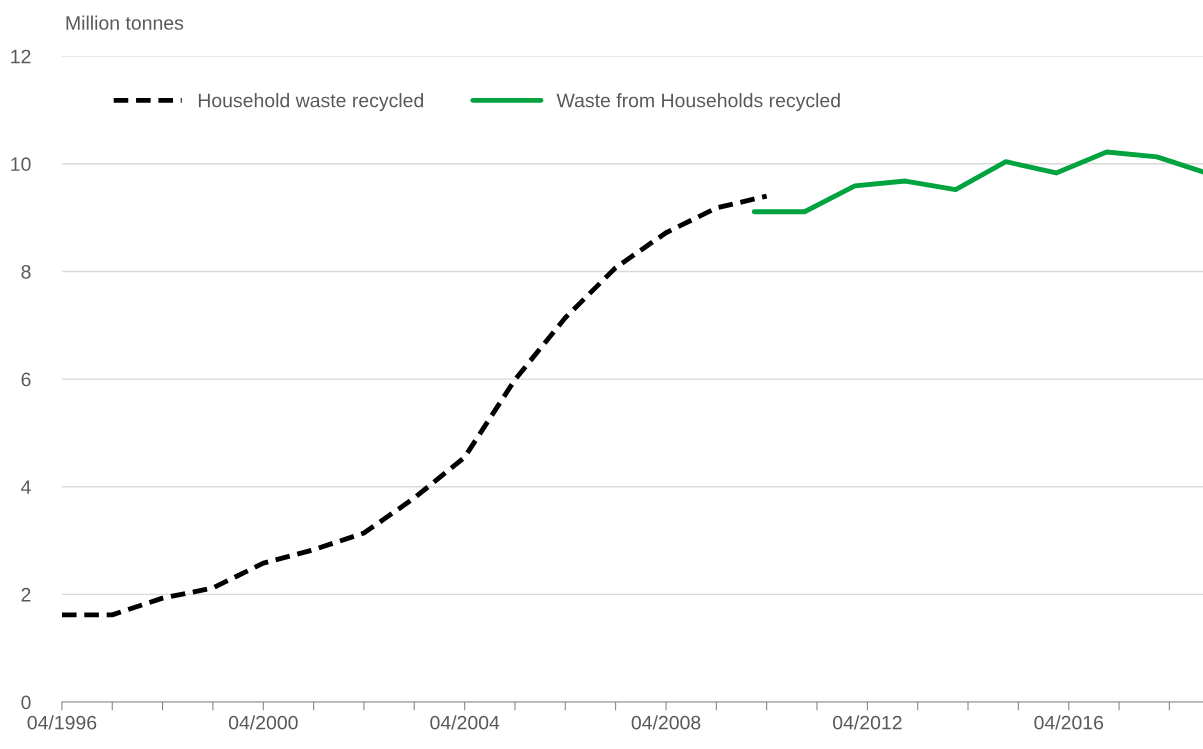 The width and height of the screenshot is (1203, 749). Describe the element at coordinates (1069, 722) in the screenshot. I see `x-tick-label: 04/2016` at that location.